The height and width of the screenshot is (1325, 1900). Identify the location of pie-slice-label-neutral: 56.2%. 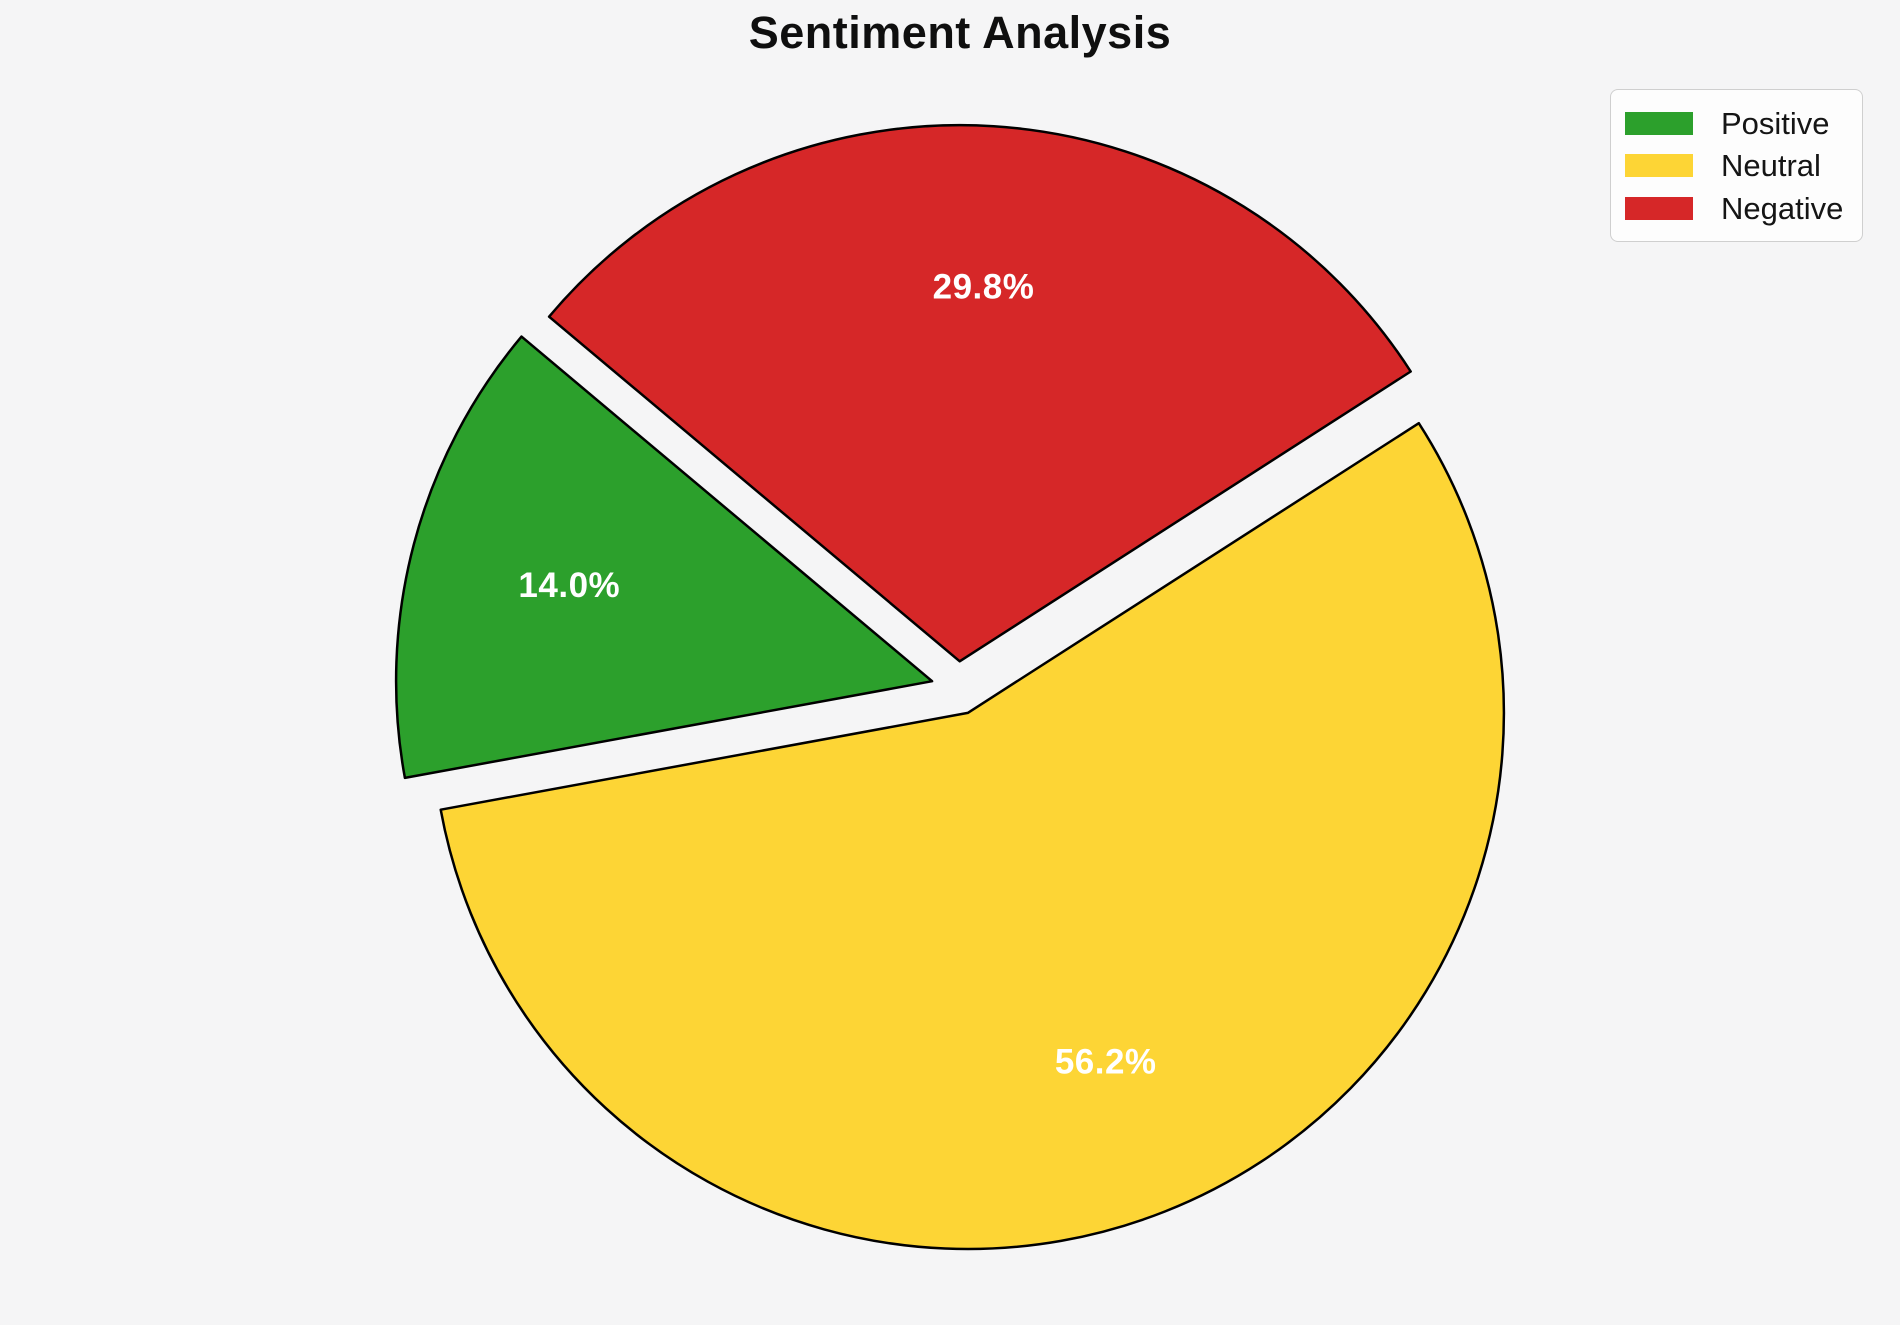
(1106, 1061).